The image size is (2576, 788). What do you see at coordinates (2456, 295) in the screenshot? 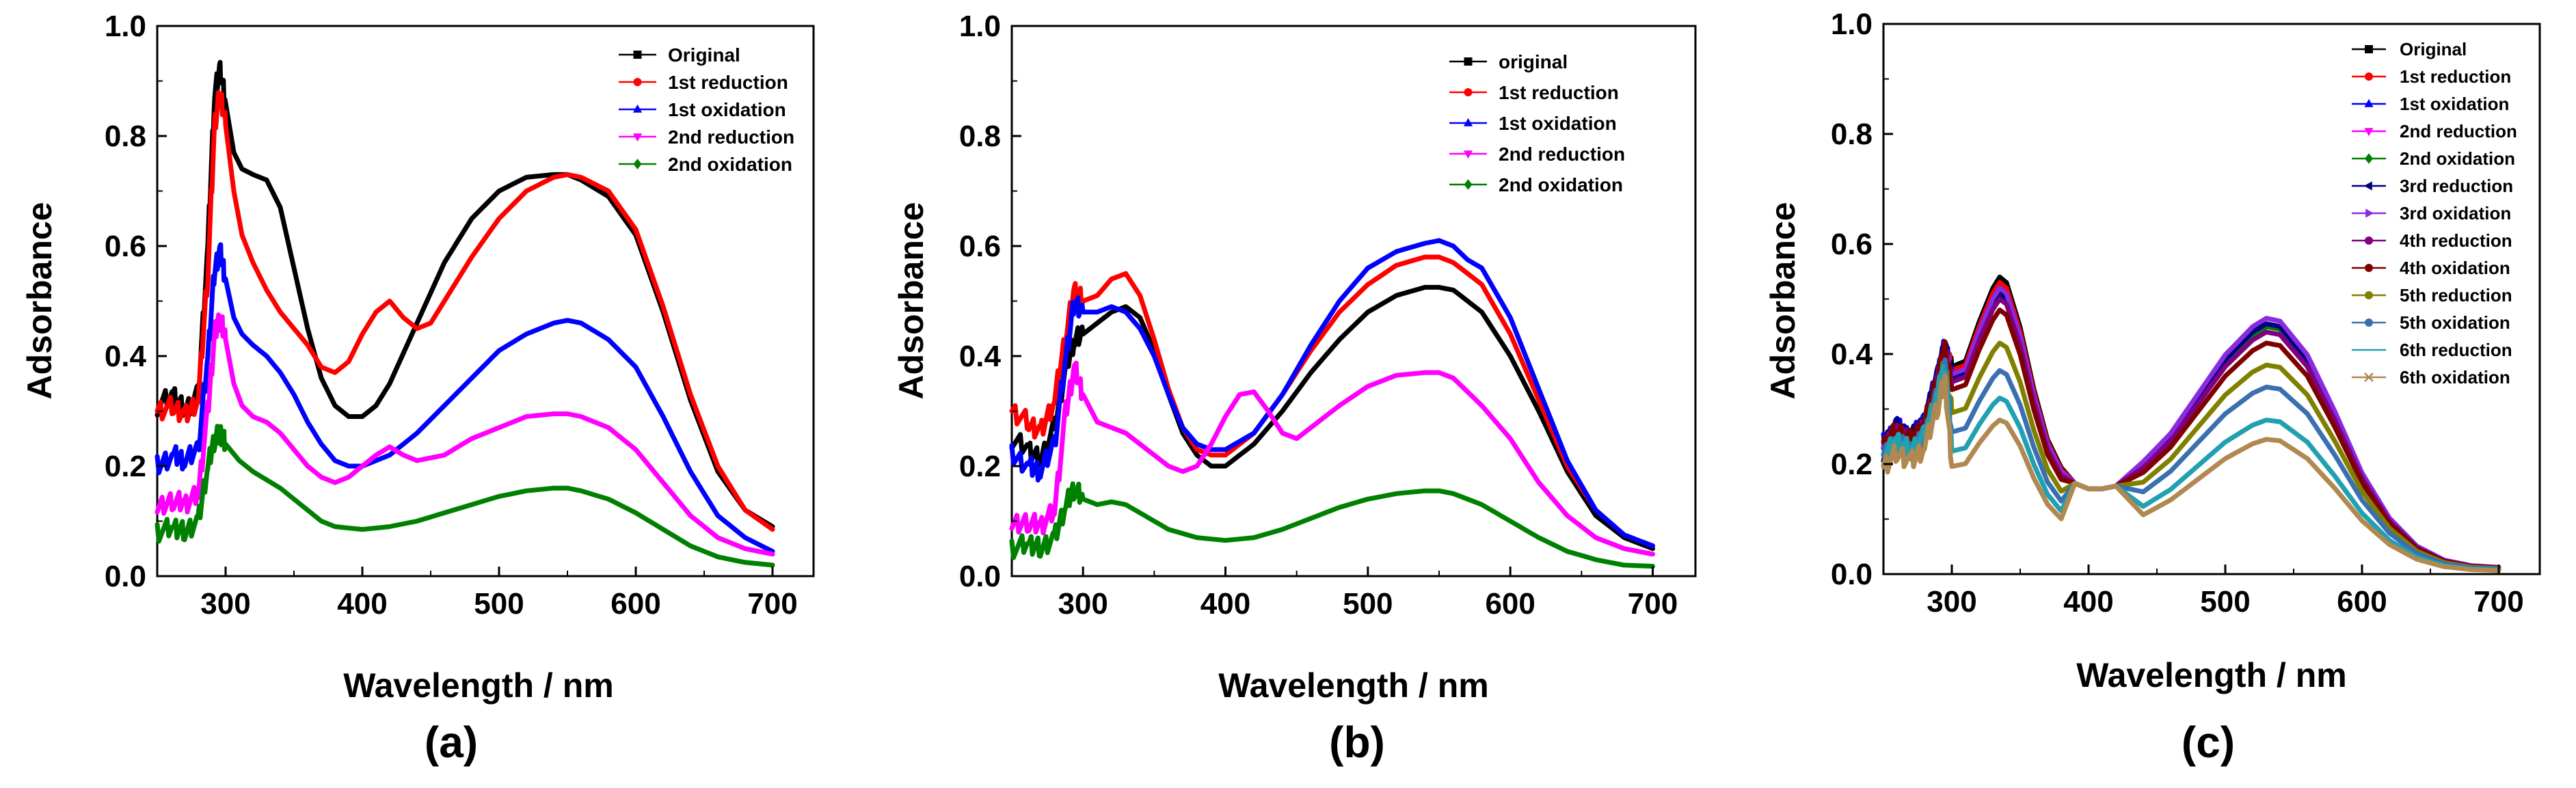
I see `legend-entry: 5th reduction` at bounding box center [2456, 295].